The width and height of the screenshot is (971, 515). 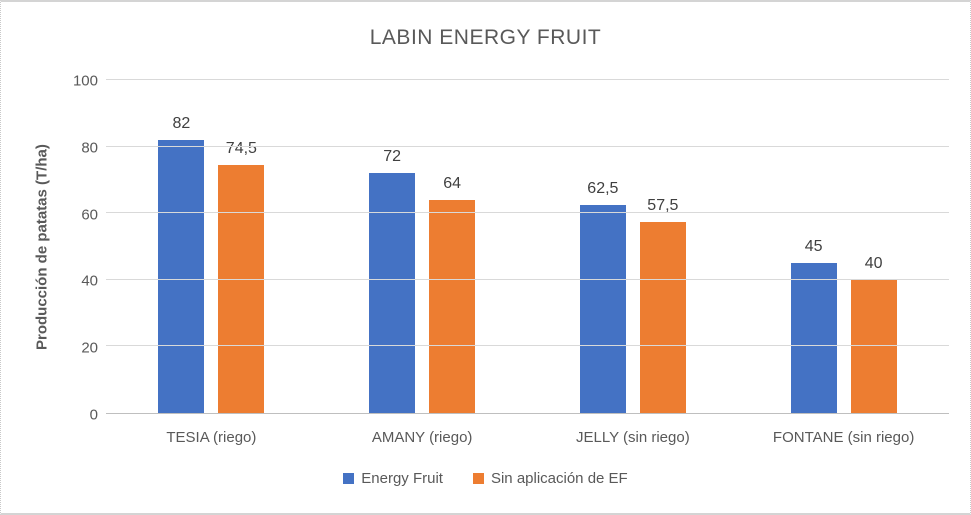 I want to click on bar-group-1: 82 74,5, so click(x=211, y=246).